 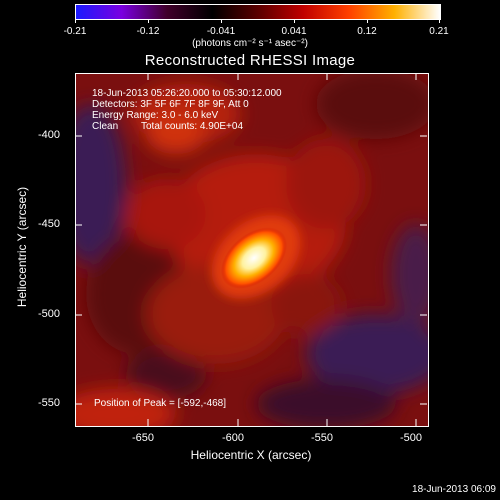 What do you see at coordinates (75, 31) in the screenshot?
I see `colorbar-tick-label: -0.21` at bounding box center [75, 31].